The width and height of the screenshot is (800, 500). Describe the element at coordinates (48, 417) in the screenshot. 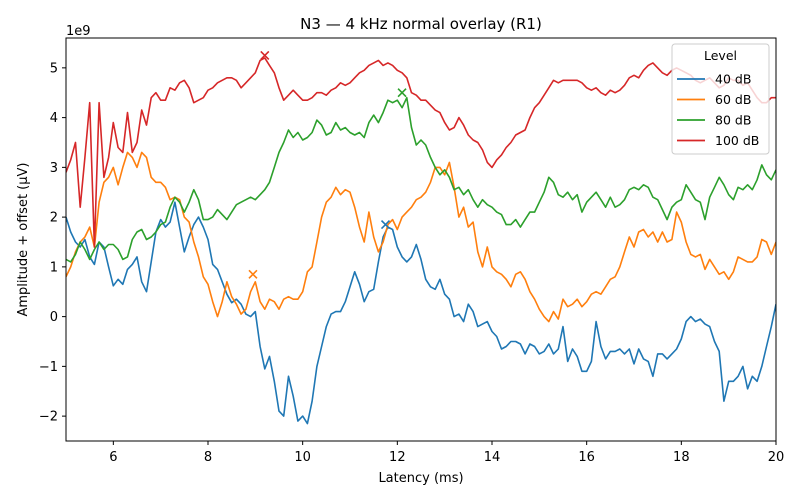

I see `y-tick-label: −2` at that location.